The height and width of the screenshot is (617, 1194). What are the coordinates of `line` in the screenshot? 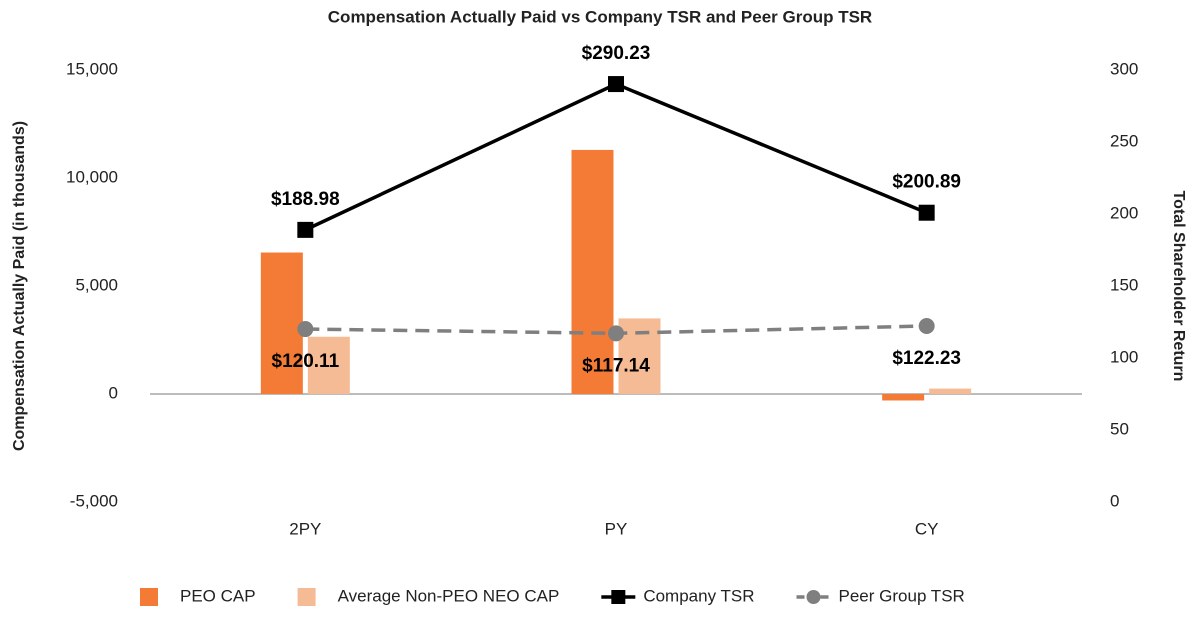 It's located at (616, 157).